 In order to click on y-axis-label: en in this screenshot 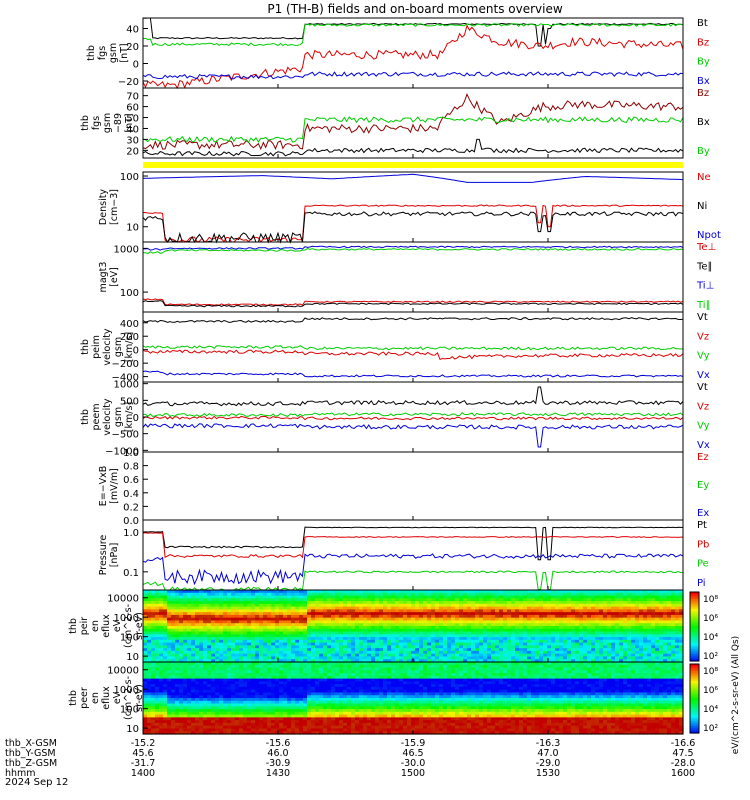, I will do `click(95, 626)`.